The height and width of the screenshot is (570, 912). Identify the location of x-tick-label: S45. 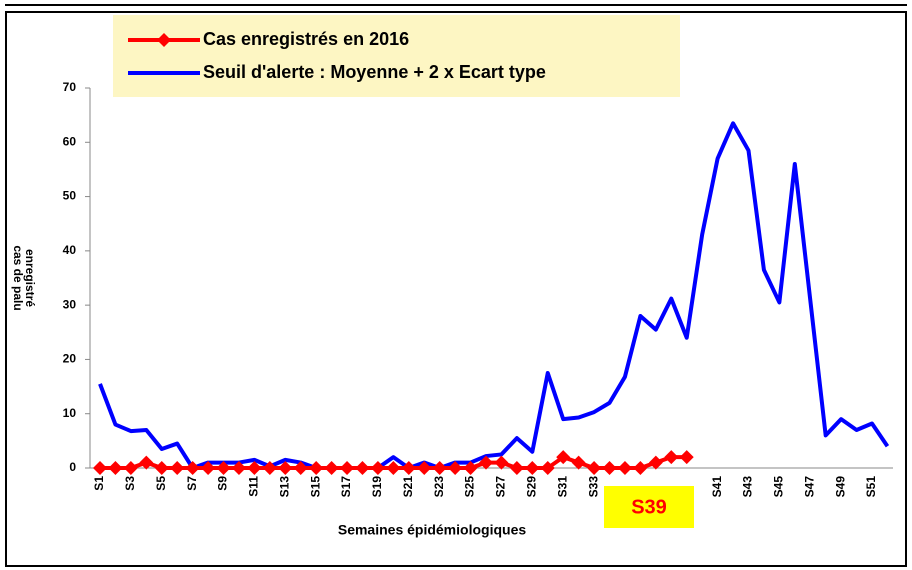
(779, 487).